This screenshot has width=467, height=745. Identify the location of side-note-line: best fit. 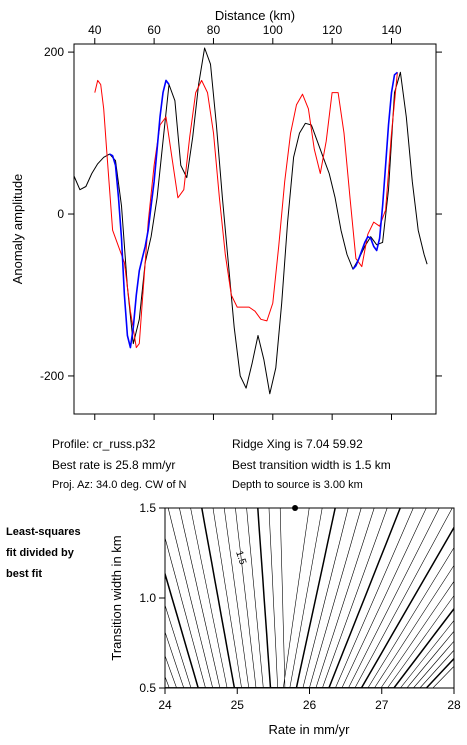
(24, 574).